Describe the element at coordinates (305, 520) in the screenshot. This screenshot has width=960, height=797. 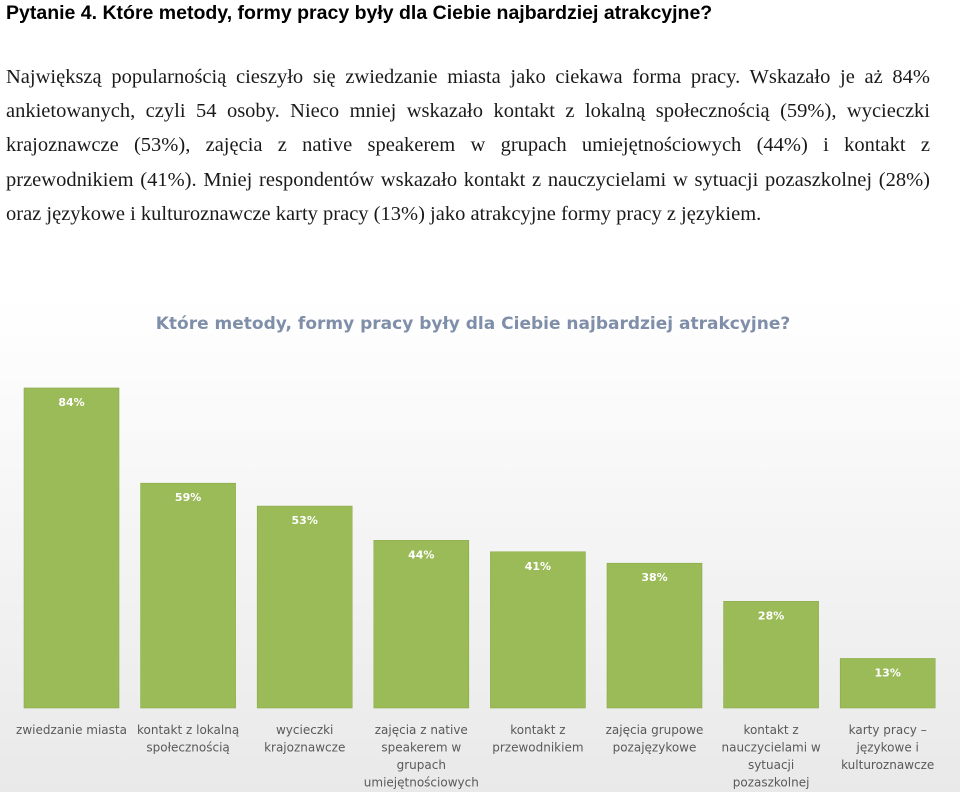
I see `data-label-3: 53%` at that location.